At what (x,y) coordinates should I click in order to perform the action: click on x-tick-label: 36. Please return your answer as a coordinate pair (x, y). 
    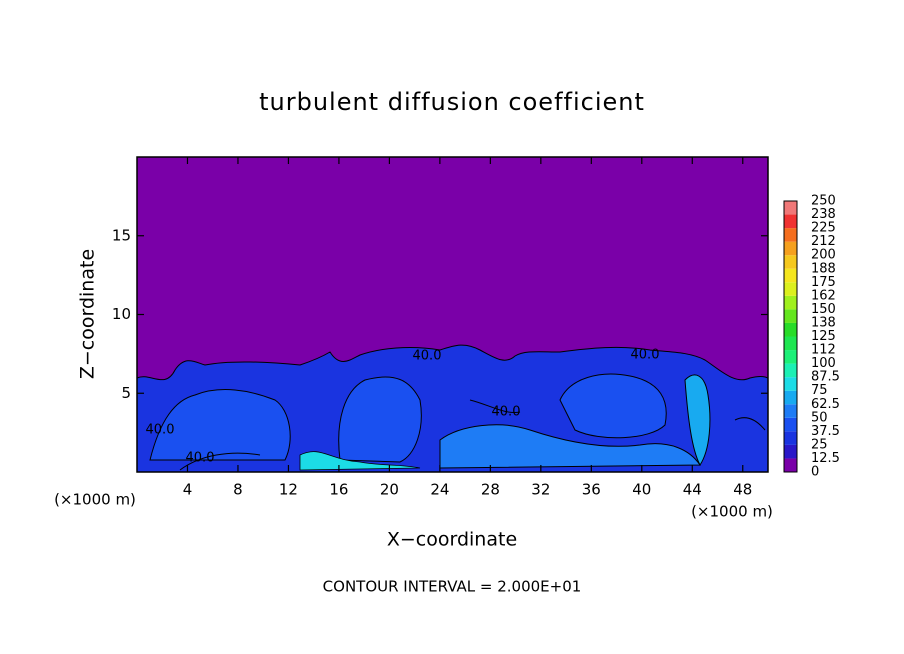
    Looking at the image, I should click on (591, 490).